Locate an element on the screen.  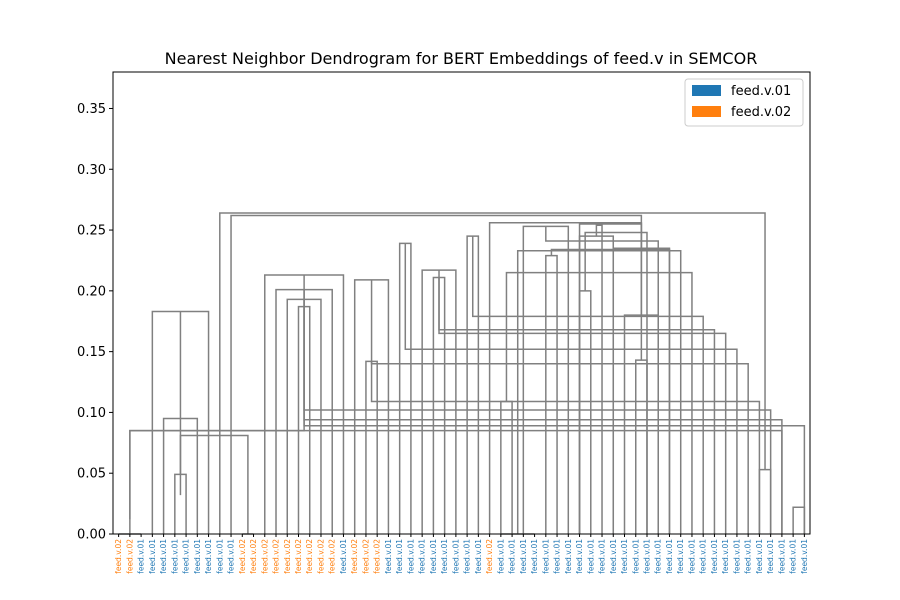
legend: feed.v.01 feed.v.02 is located at coordinates (744, 102).